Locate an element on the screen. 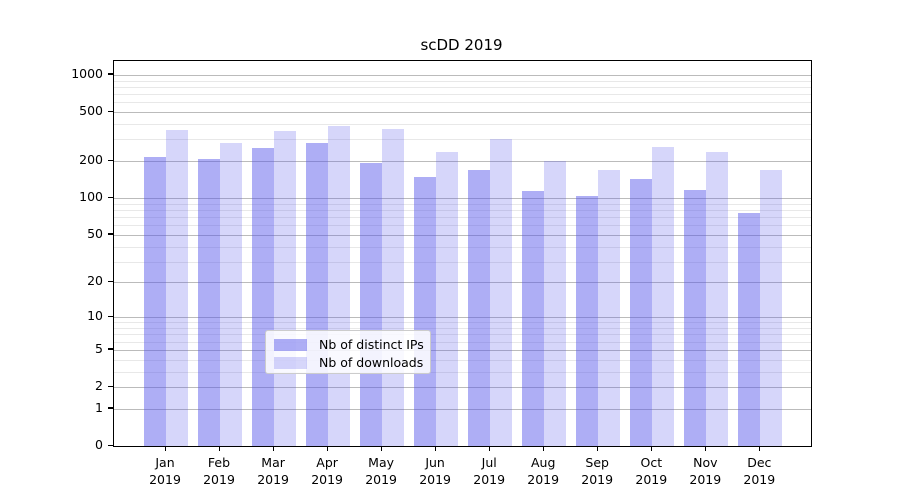  bar-may-distinct-ips is located at coordinates (371, 304).